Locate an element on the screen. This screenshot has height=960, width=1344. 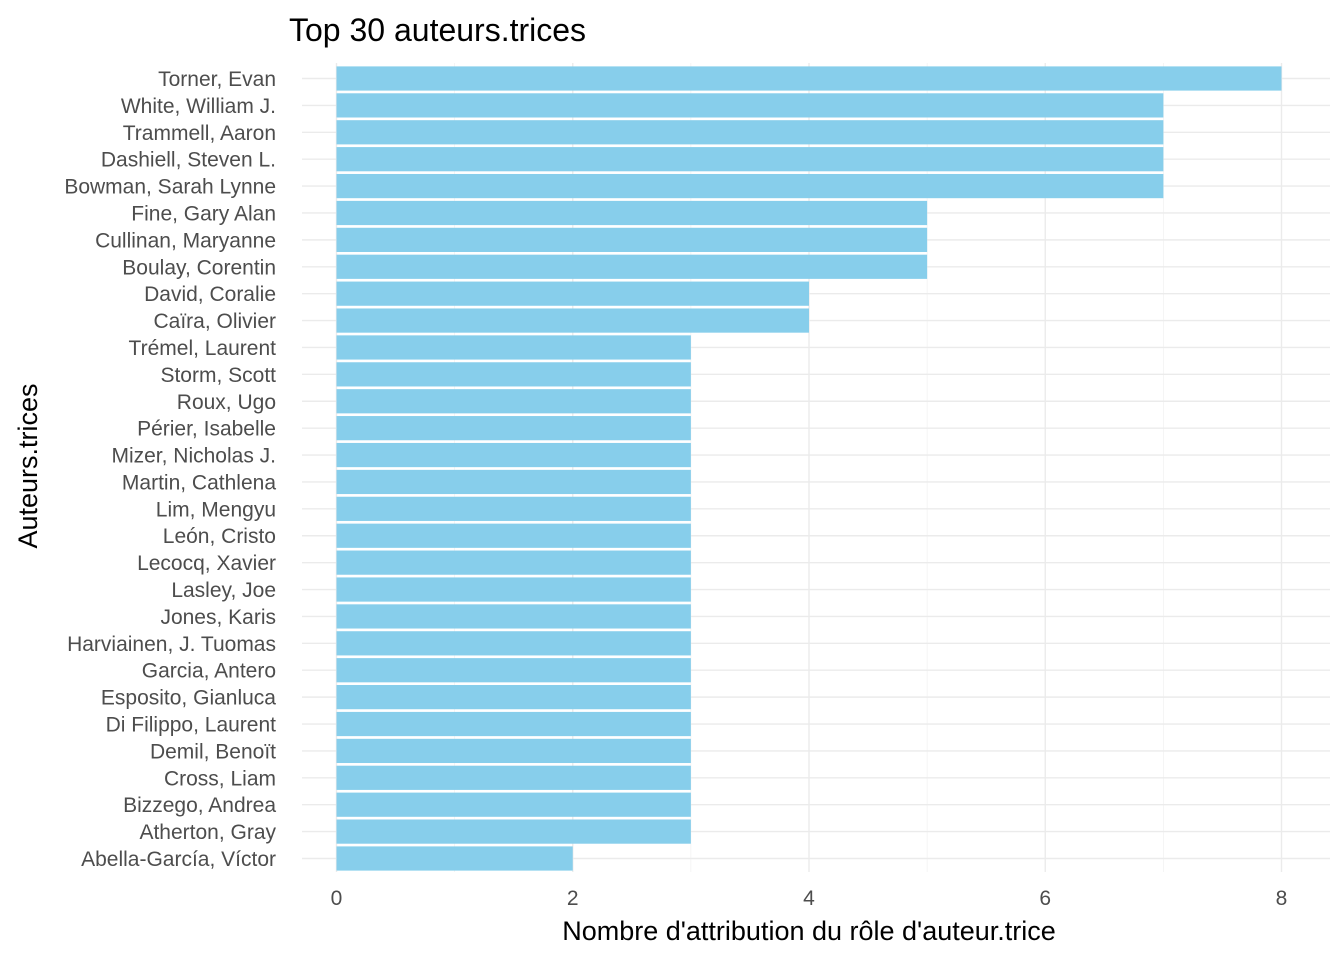
y-tick-label: Cross, Liam is located at coordinates (220, 778).